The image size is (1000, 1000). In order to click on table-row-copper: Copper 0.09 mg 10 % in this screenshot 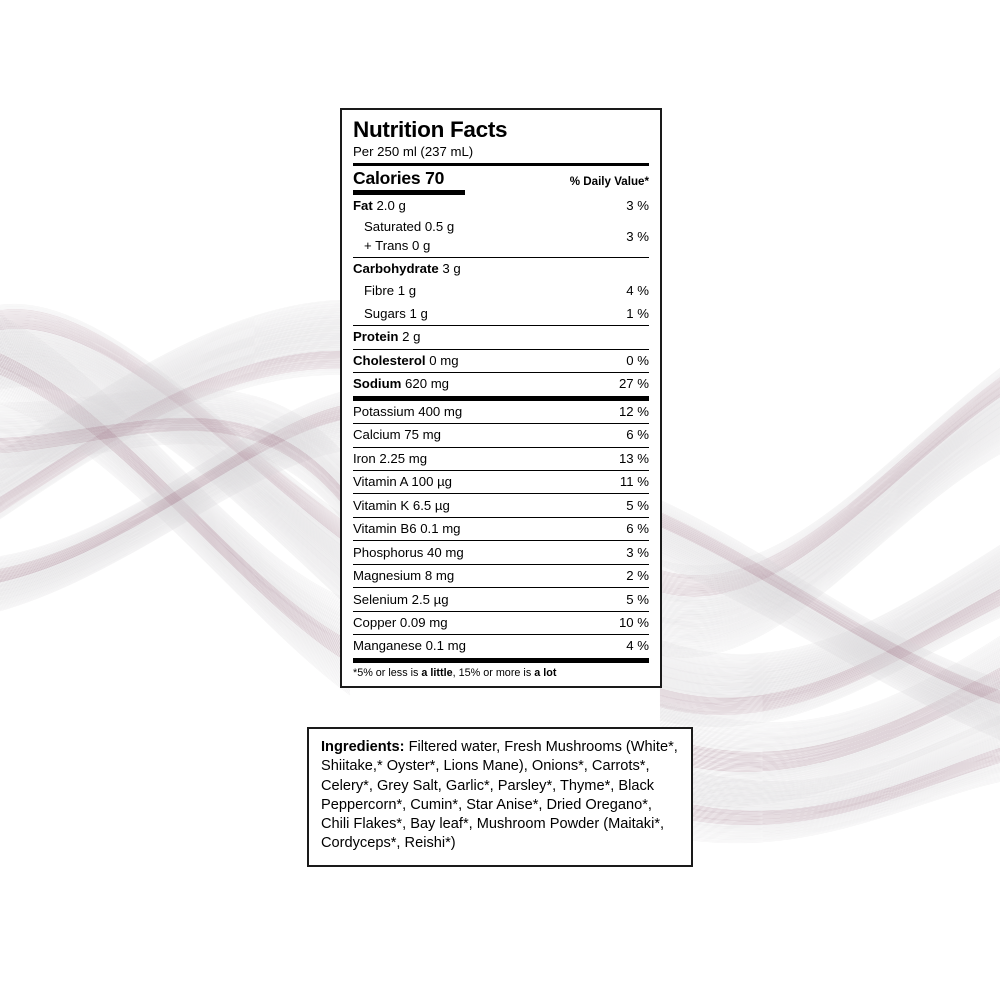, I will do `click(501, 623)`.